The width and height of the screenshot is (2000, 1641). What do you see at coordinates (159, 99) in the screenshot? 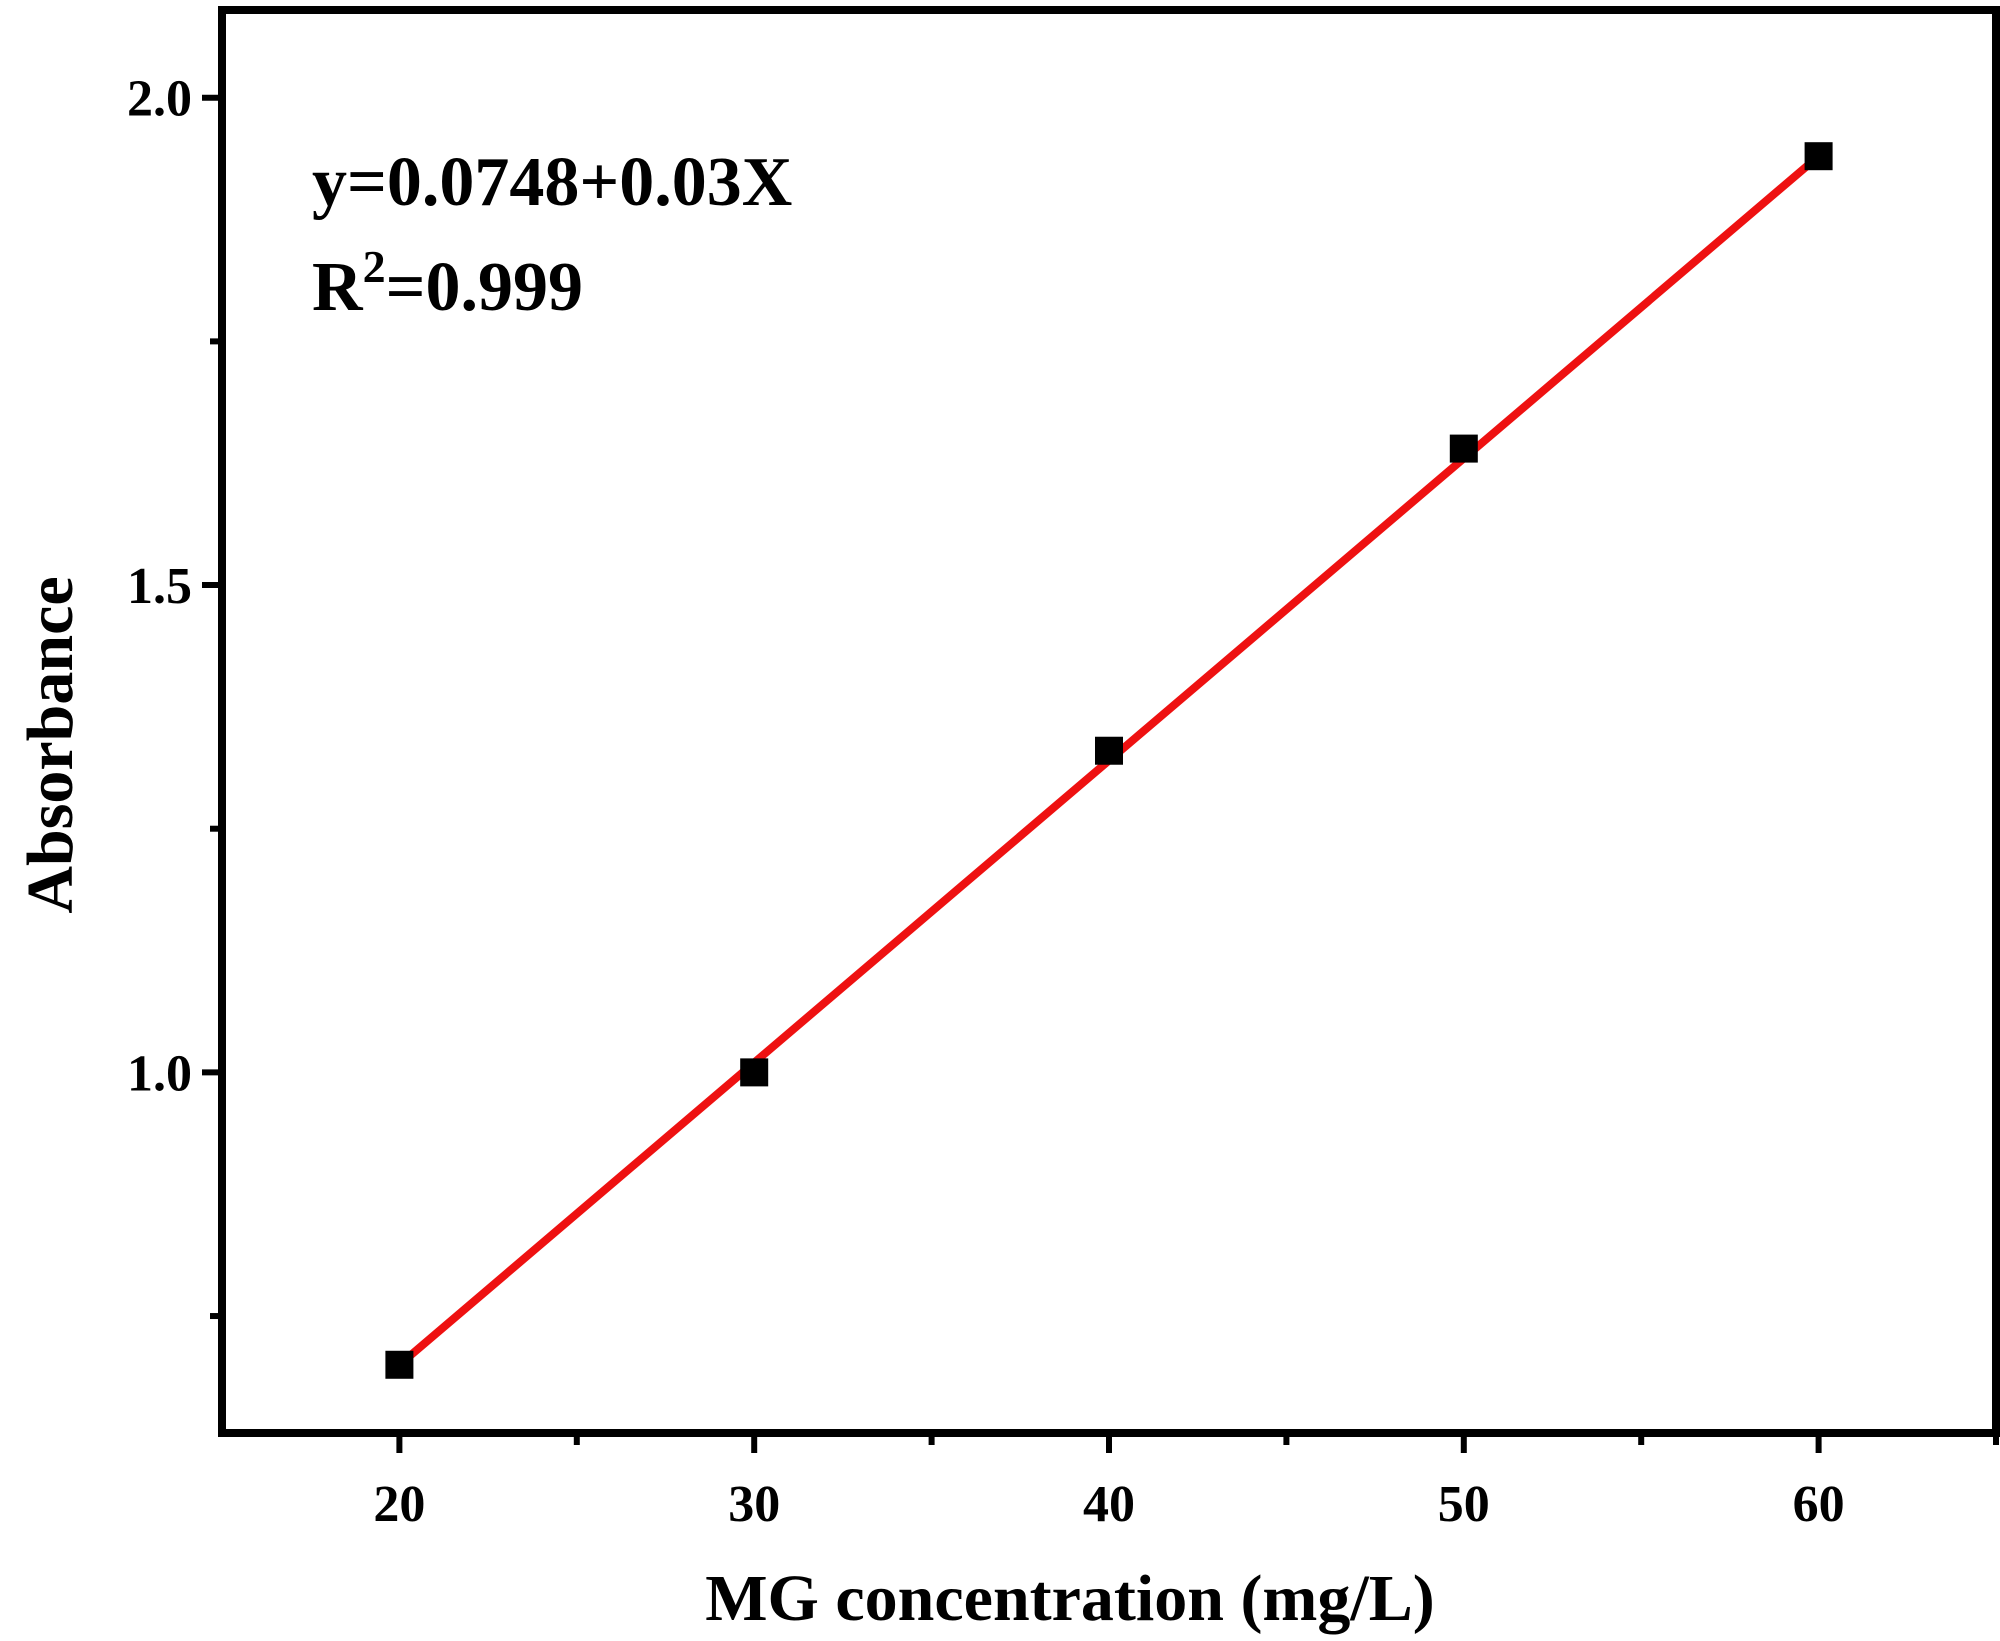
I see `y-tick-label: 2.0` at bounding box center [159, 99].